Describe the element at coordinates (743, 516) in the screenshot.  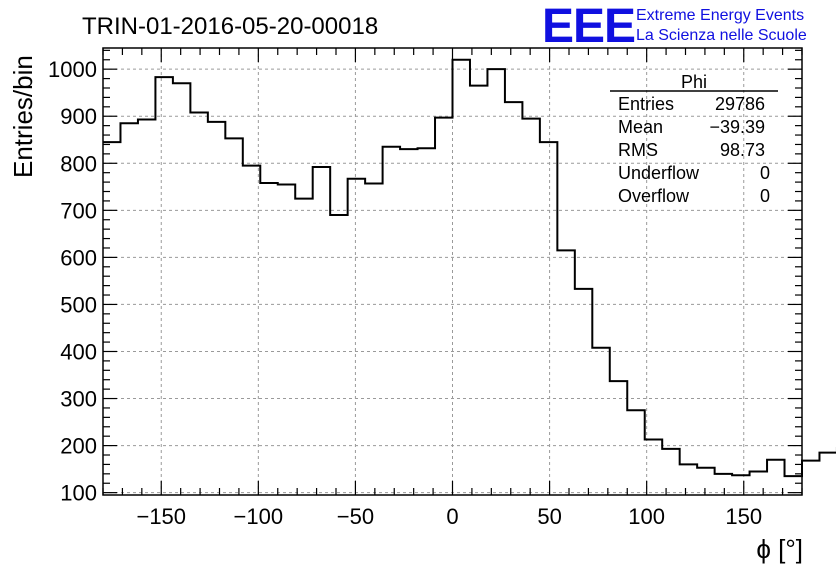
I see `x-tick-label: 150` at that location.